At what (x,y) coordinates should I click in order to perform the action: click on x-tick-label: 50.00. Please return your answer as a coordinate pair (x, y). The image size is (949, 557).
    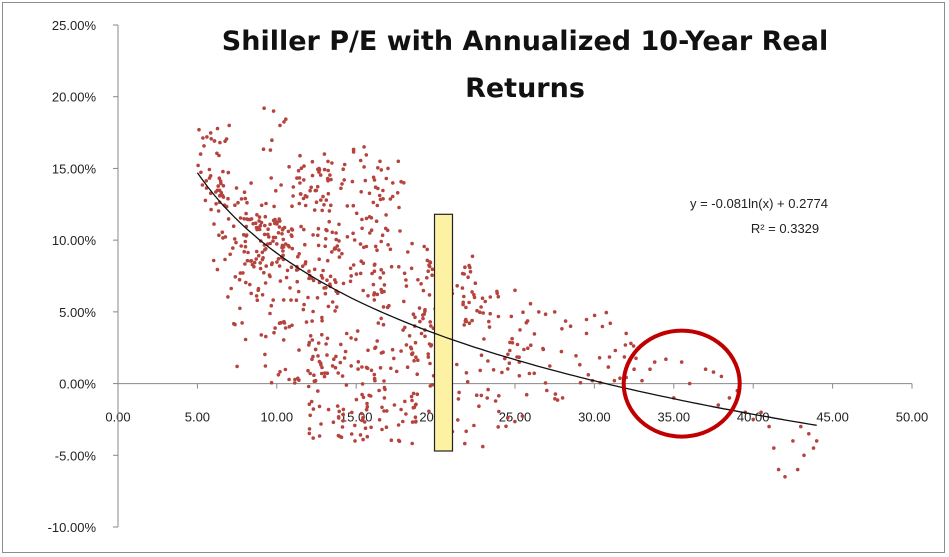
    Looking at the image, I should click on (912, 417).